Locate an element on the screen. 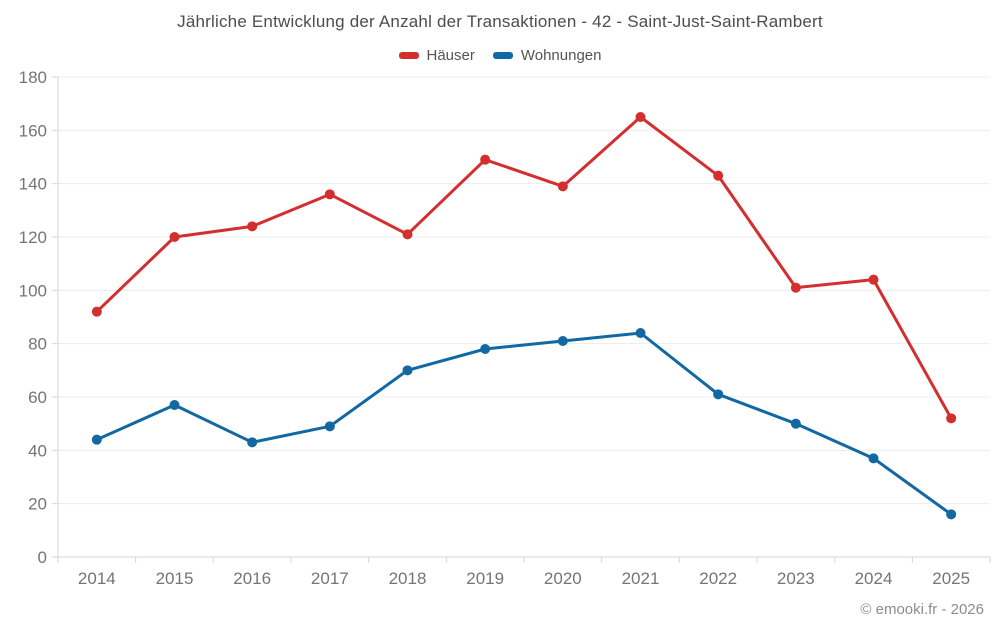 The height and width of the screenshot is (625, 1000). data-point-wohnungen-2025 is located at coordinates (951, 514).